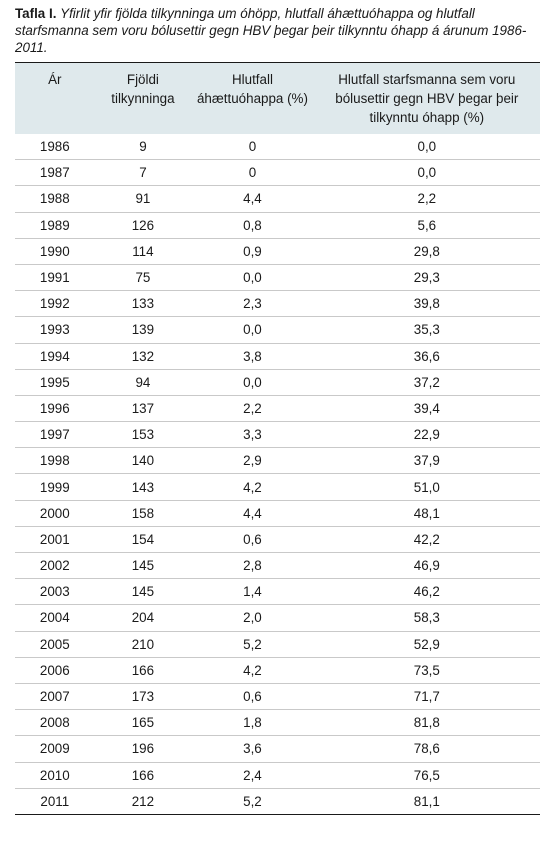 The height and width of the screenshot is (863, 550). I want to click on cell-risk-incident-ratio: 2,4, so click(252, 775).